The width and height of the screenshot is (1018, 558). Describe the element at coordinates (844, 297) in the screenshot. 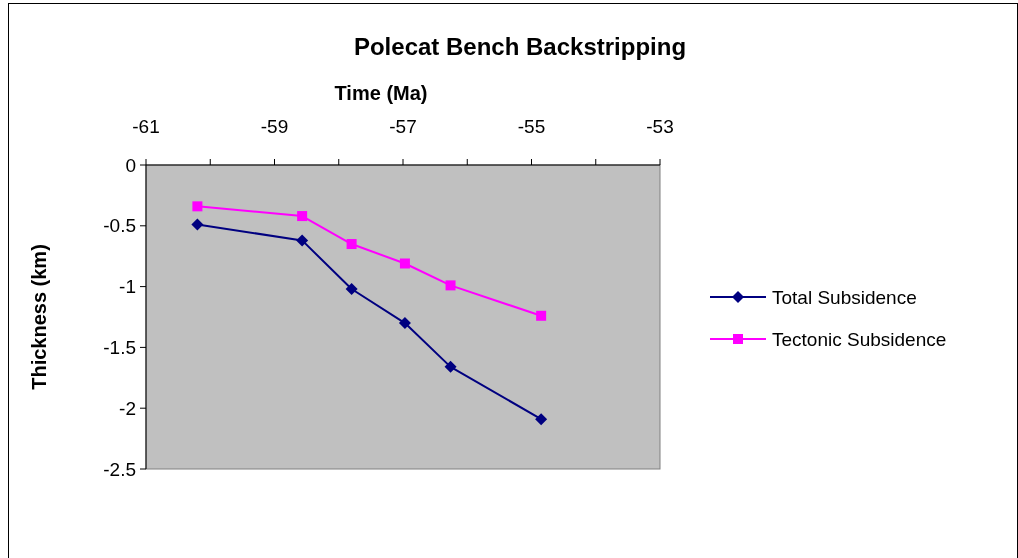

I see `legend-label: Total Subsidence` at that location.